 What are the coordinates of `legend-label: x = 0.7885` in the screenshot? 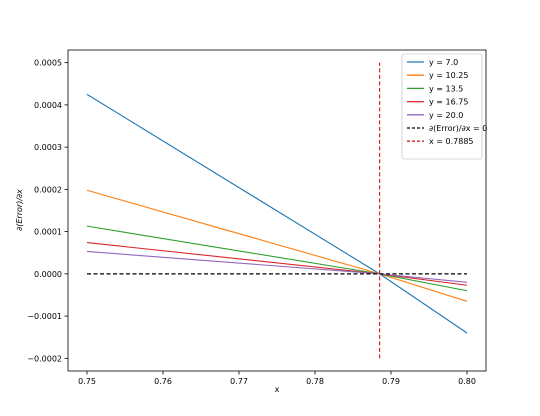 It's located at (451, 141).